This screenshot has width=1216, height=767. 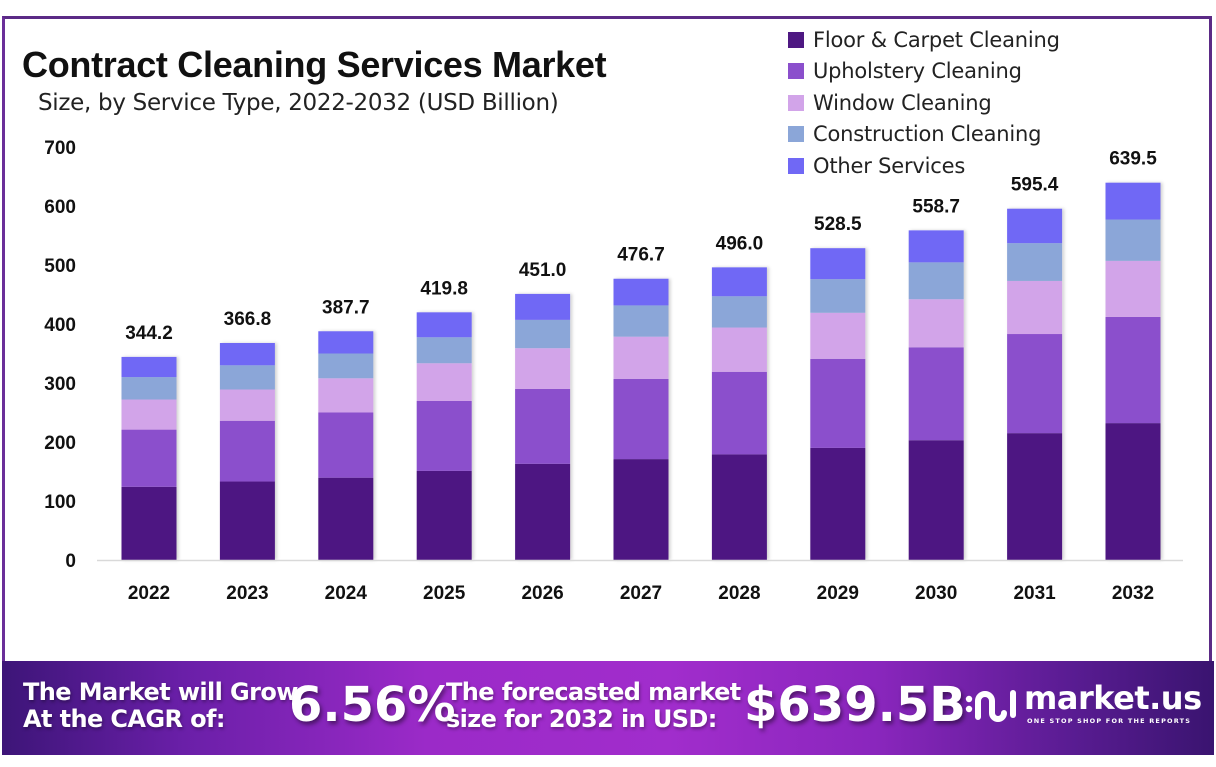 What do you see at coordinates (593, 692) in the screenshot?
I see `forecast-label-line1: The forecasted market` at bounding box center [593, 692].